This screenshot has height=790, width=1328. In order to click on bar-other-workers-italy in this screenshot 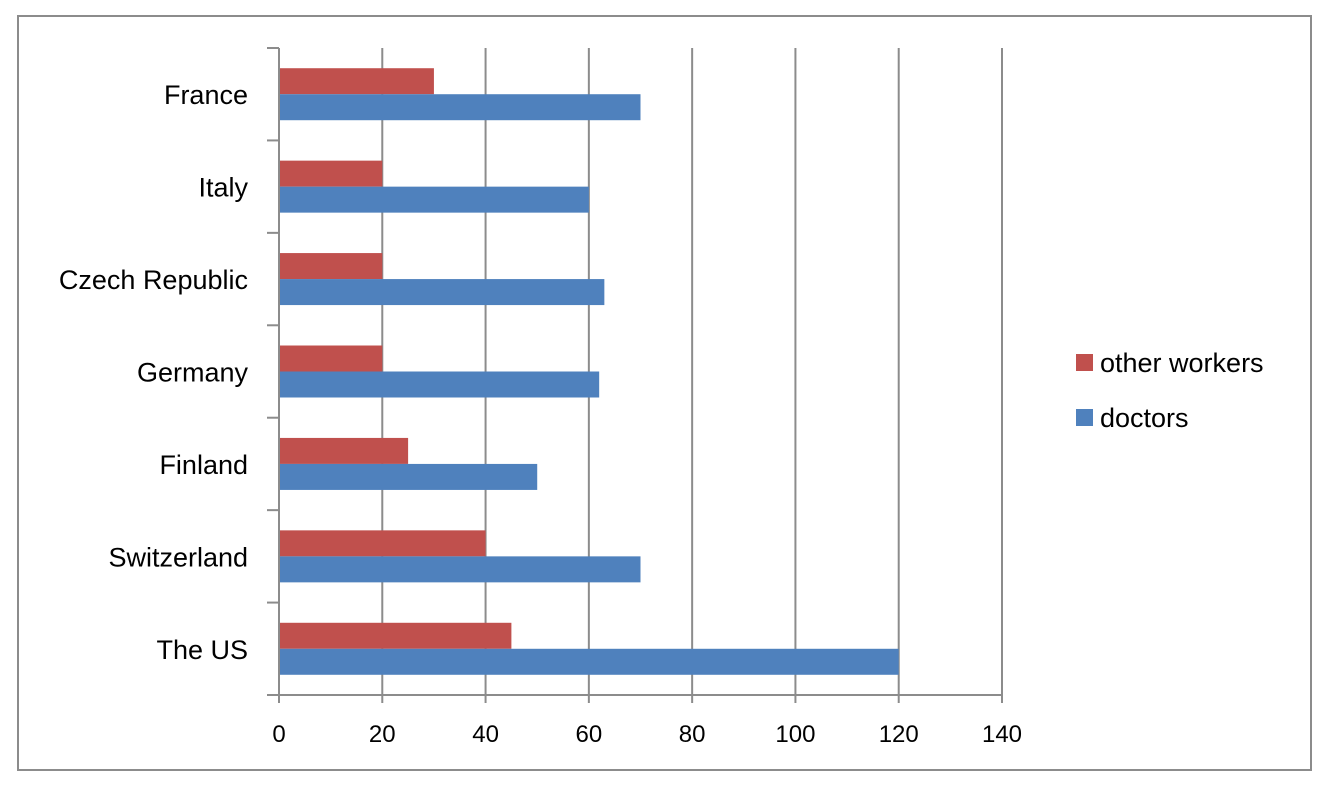, I will do `click(331, 173)`.